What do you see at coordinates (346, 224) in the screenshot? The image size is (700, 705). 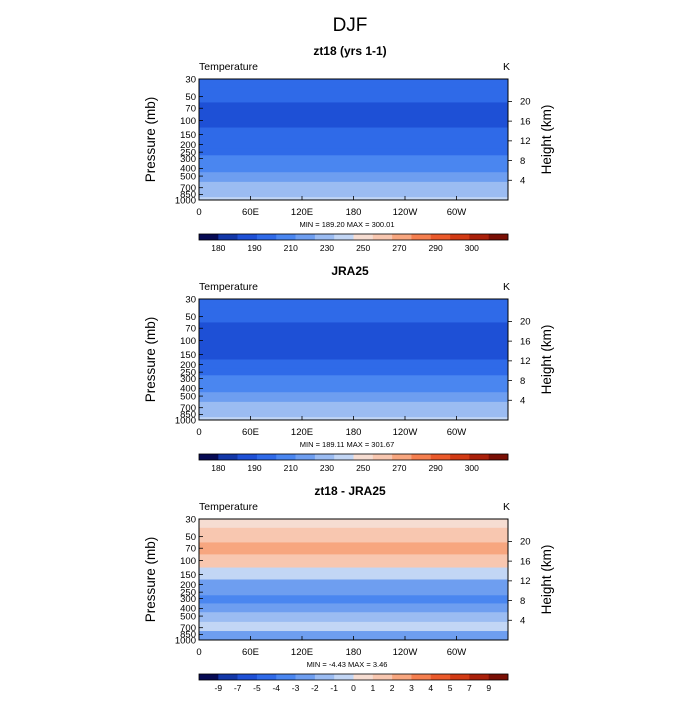 I see `stats-label: MIN = 189.20 MAX = 300.01` at bounding box center [346, 224].